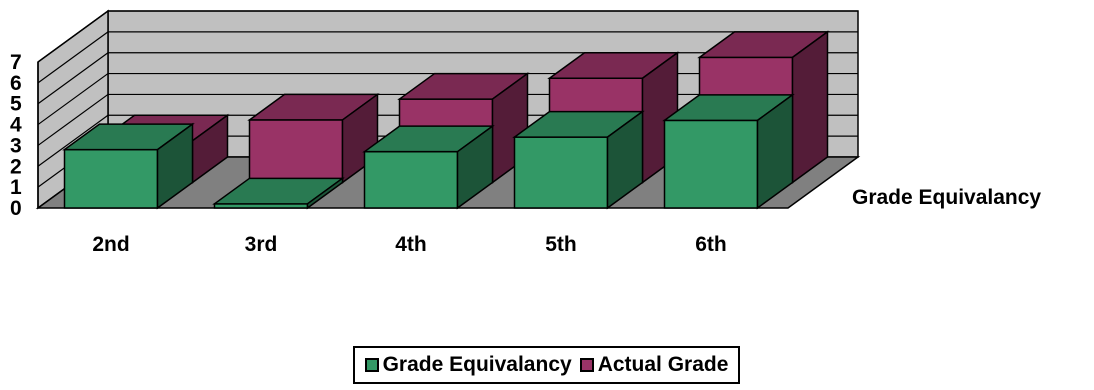 The image size is (1094, 390). Describe the element at coordinates (371, 365) in the screenshot. I see `legend-swatch-grade-equivalancy` at that location.